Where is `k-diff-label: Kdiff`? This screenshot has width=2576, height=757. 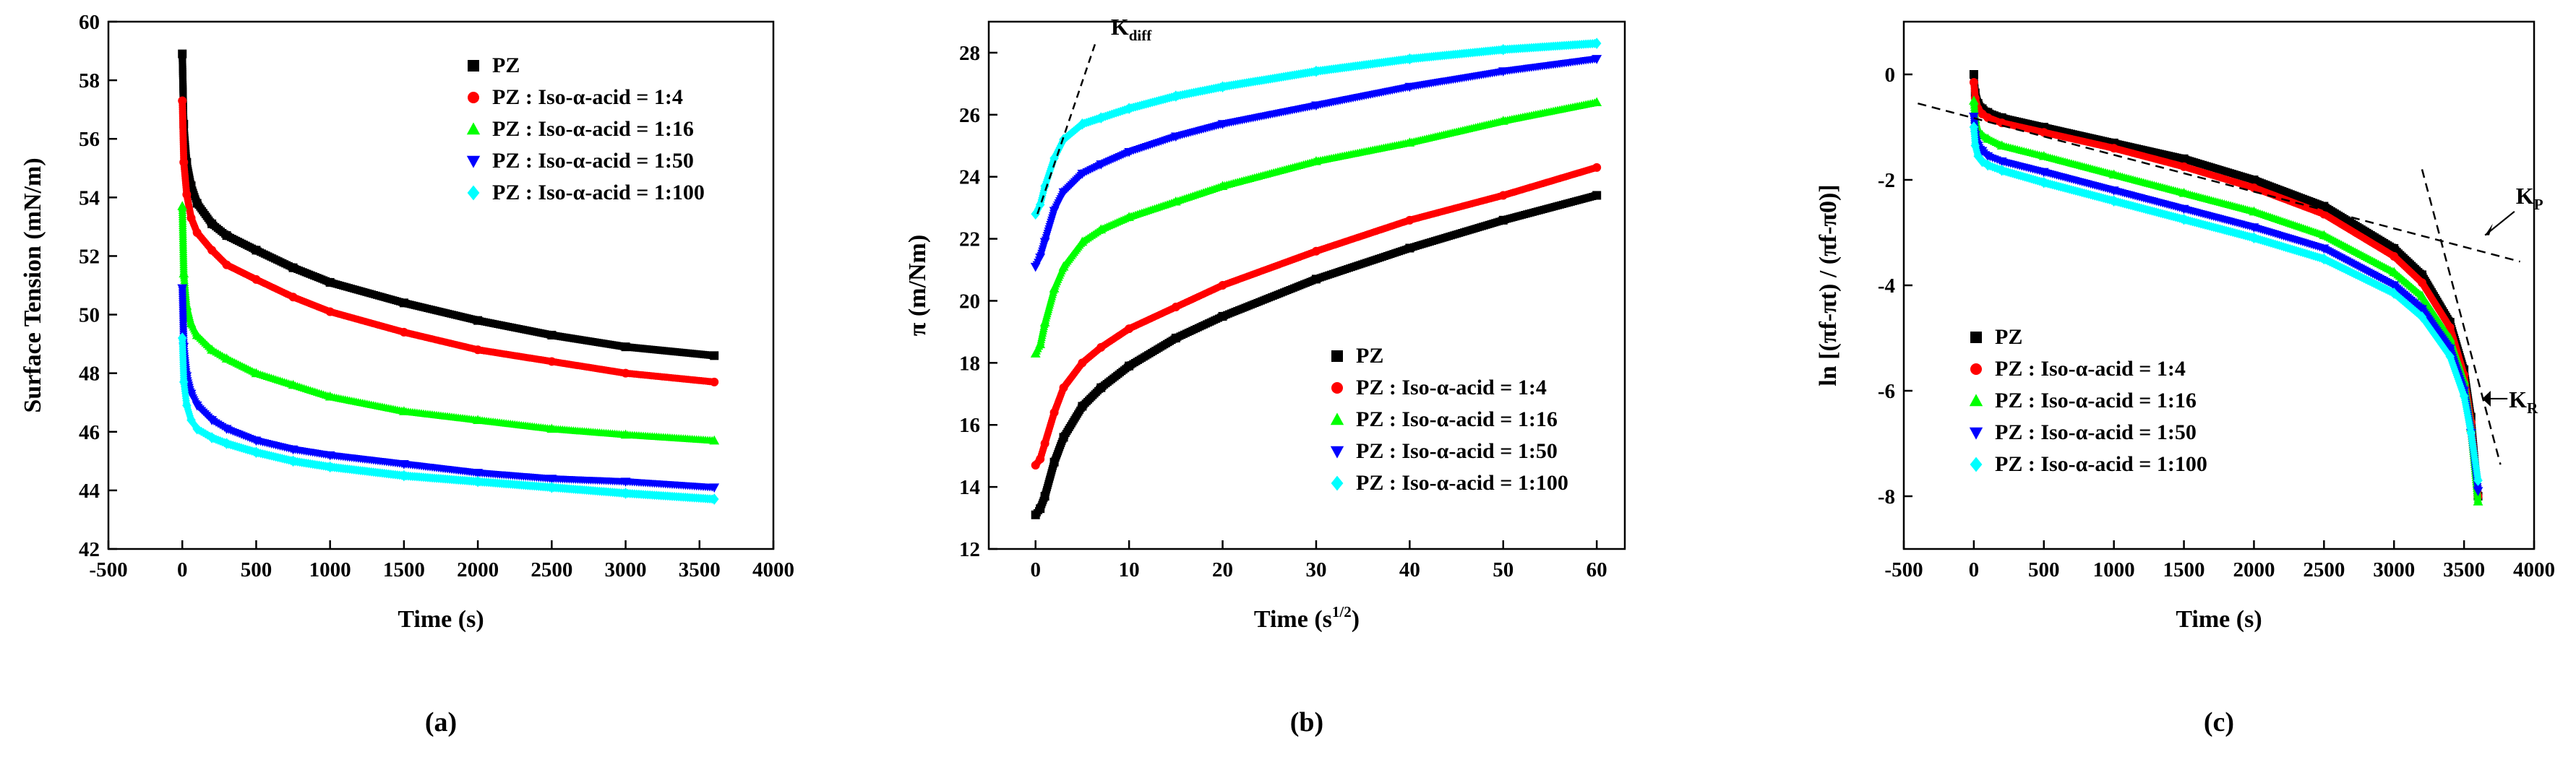
k-diff-label: Kdiff is located at coordinates (1132, 29).